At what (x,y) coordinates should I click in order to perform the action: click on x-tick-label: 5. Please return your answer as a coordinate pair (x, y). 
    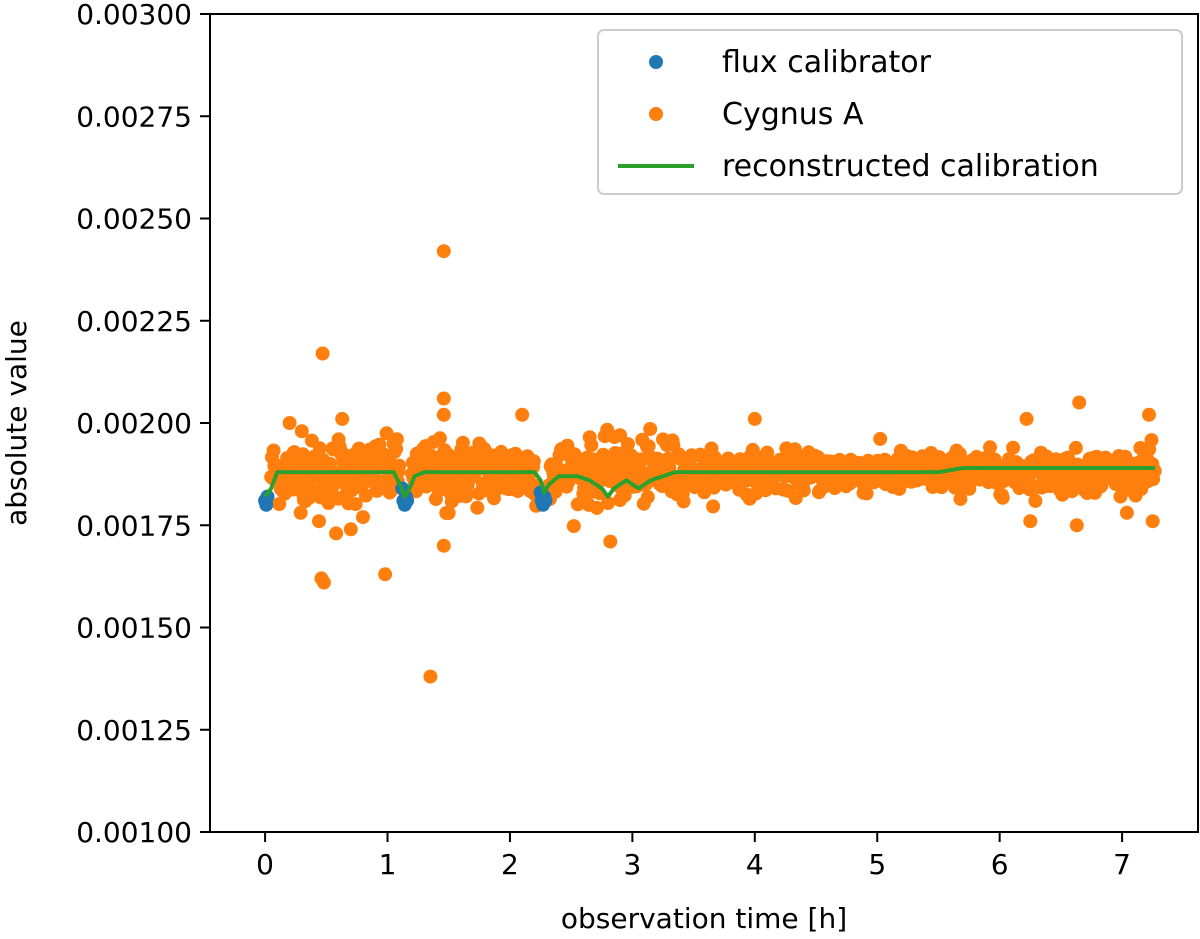
    Looking at the image, I should click on (877, 864).